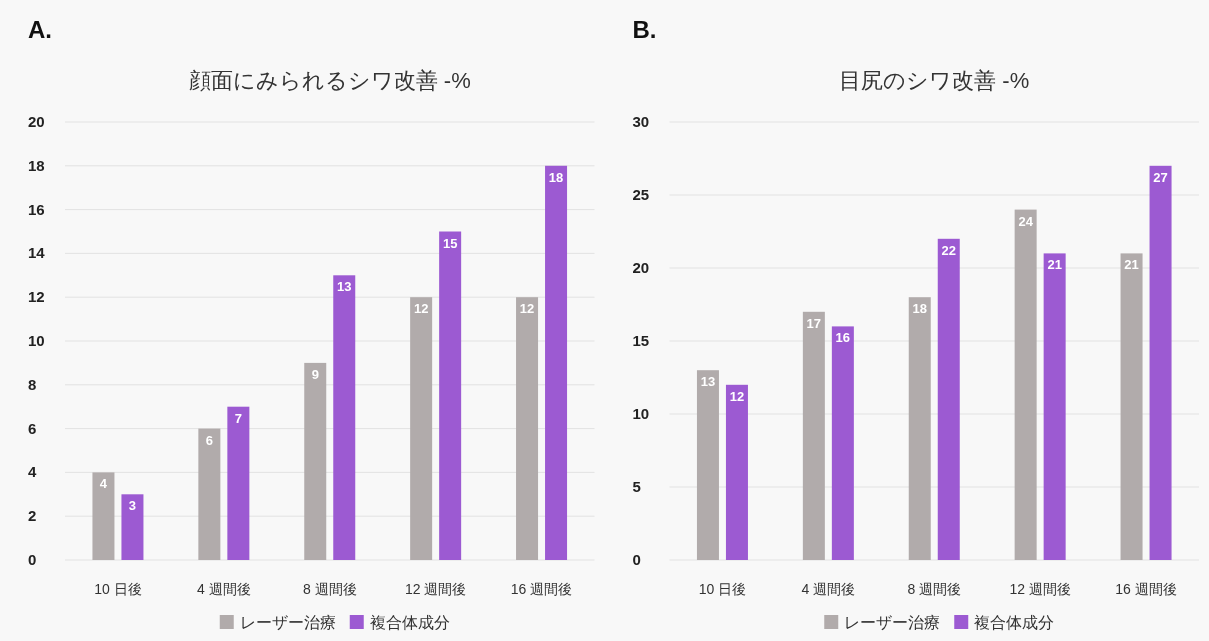 This screenshot has height=641, width=1209. Describe the element at coordinates (36, 165) in the screenshot. I see `y-tick-label: 18` at that location.